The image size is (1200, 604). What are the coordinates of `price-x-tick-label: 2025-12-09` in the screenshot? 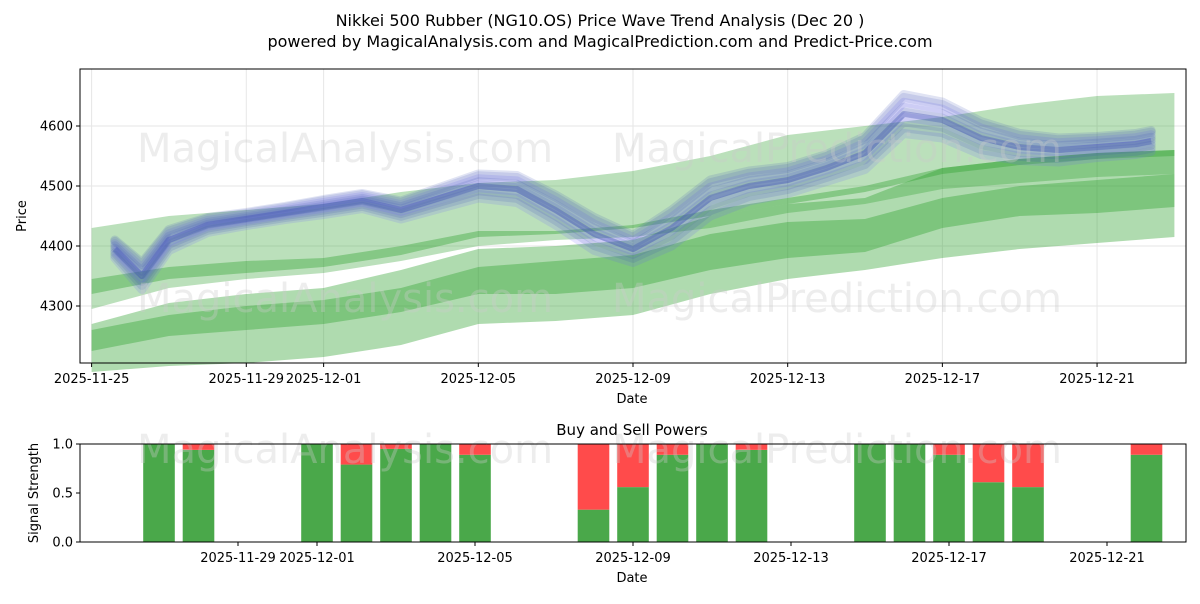 It's located at (633, 379).